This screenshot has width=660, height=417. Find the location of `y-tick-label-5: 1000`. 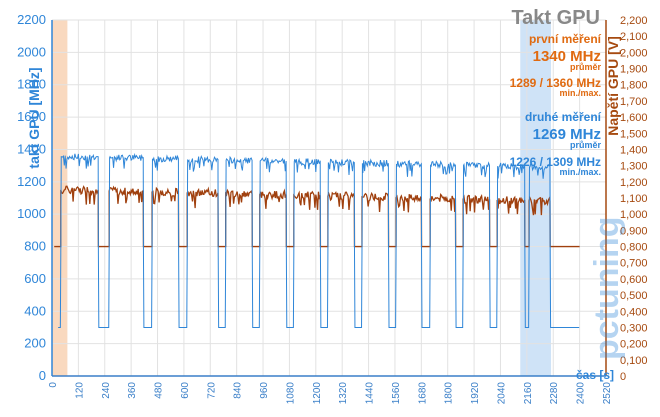

y-tick-label-5: 1000 is located at coordinates (31, 213).